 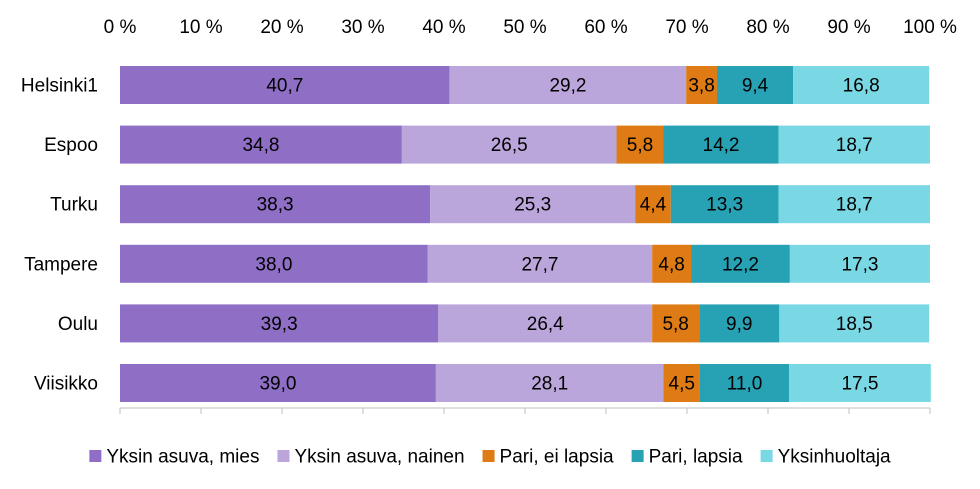 I want to click on data-label: 13,3, so click(x=724, y=205).